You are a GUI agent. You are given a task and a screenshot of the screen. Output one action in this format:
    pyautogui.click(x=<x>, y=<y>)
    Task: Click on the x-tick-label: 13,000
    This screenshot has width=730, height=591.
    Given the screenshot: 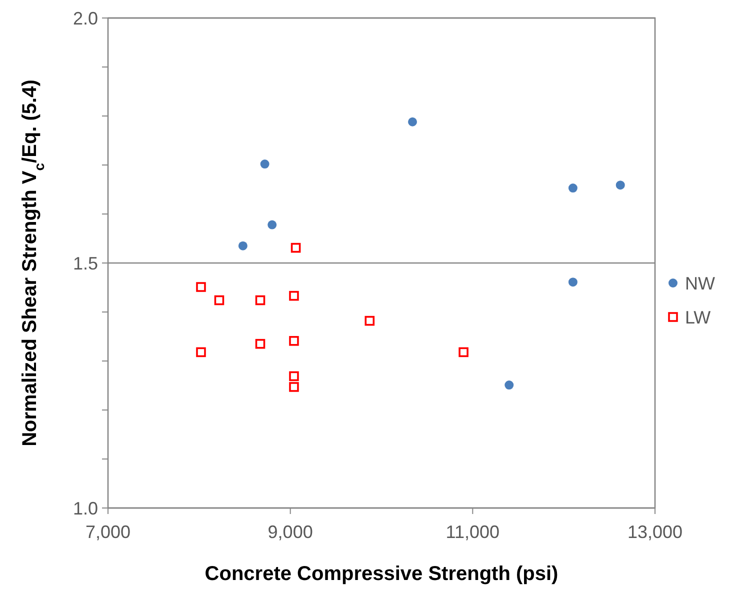 What is the action you would take?
    pyautogui.click(x=655, y=532)
    